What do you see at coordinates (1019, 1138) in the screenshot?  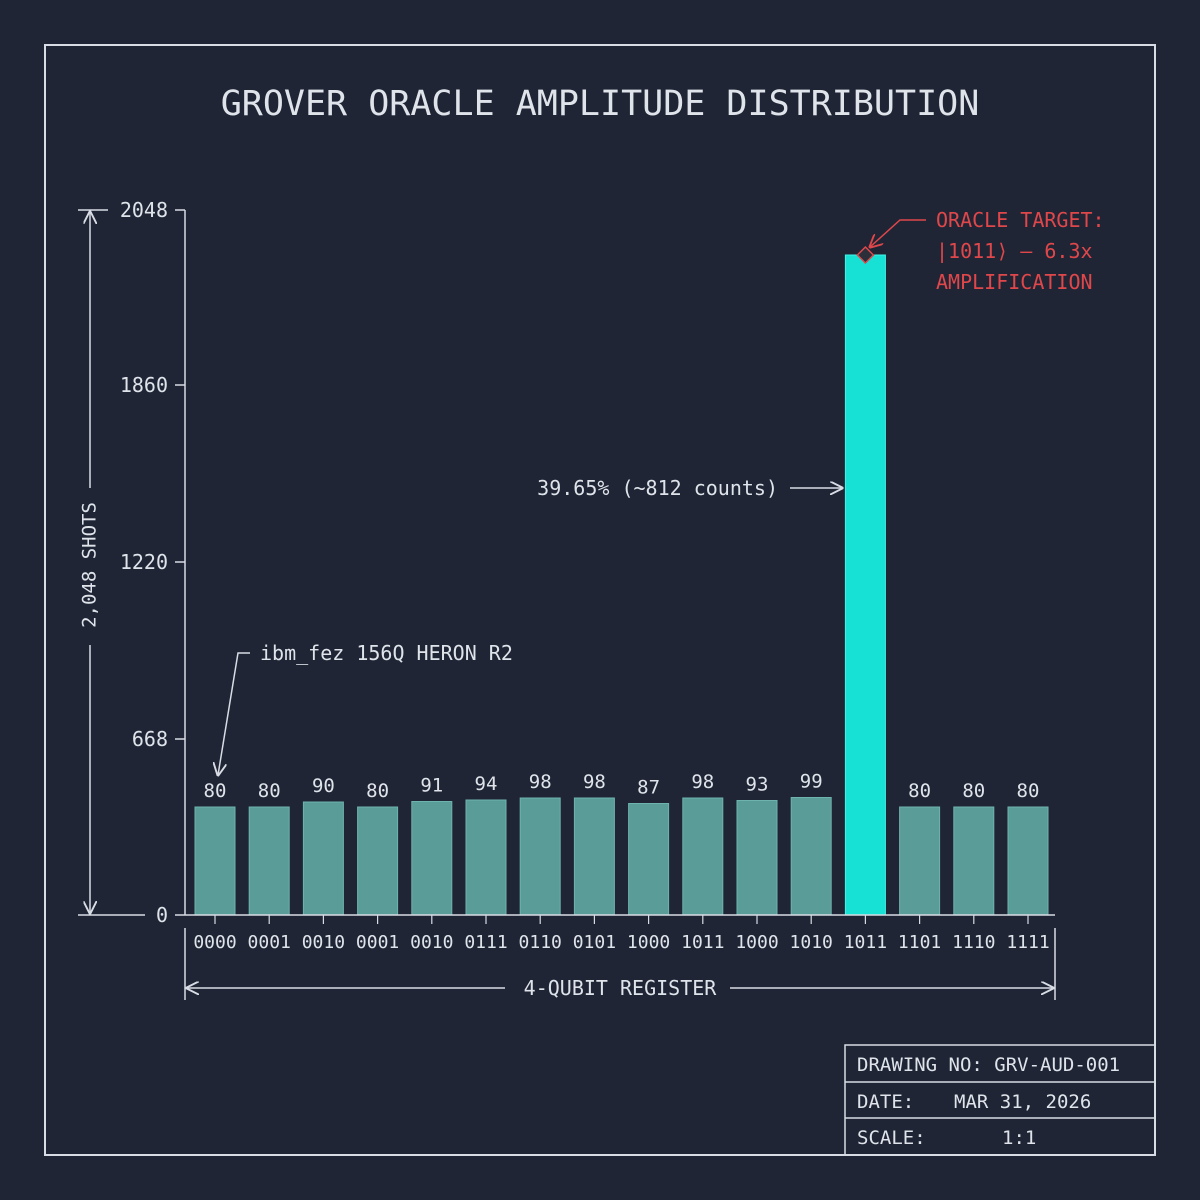 I see `scale-value: 1:1` at bounding box center [1019, 1138].